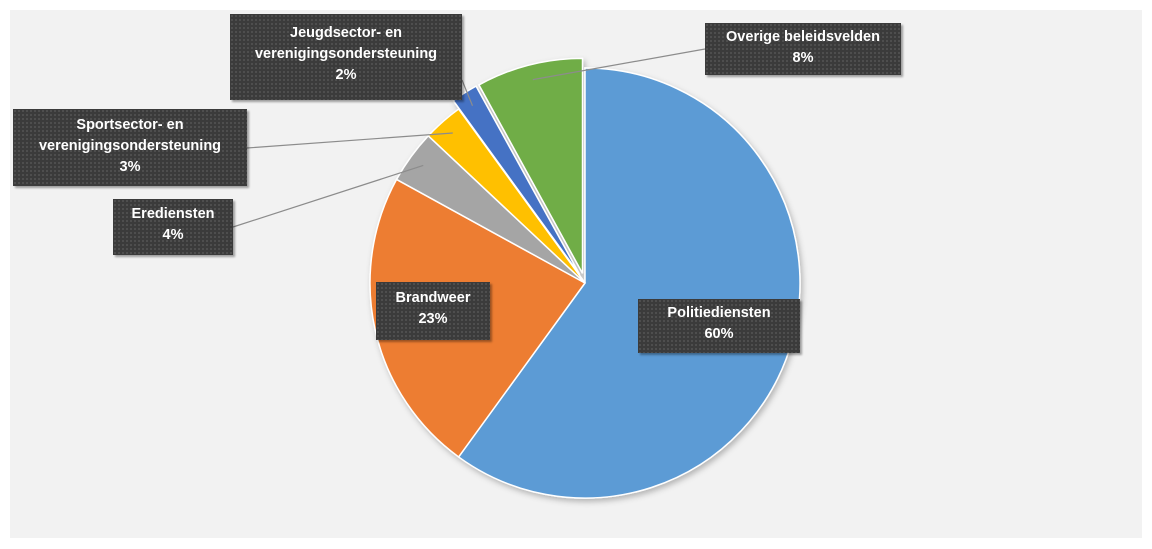 Image resolution: width=1152 pixels, height=549 pixels. What do you see at coordinates (173, 235) in the screenshot?
I see `label-erediensten-value: 4%` at bounding box center [173, 235].